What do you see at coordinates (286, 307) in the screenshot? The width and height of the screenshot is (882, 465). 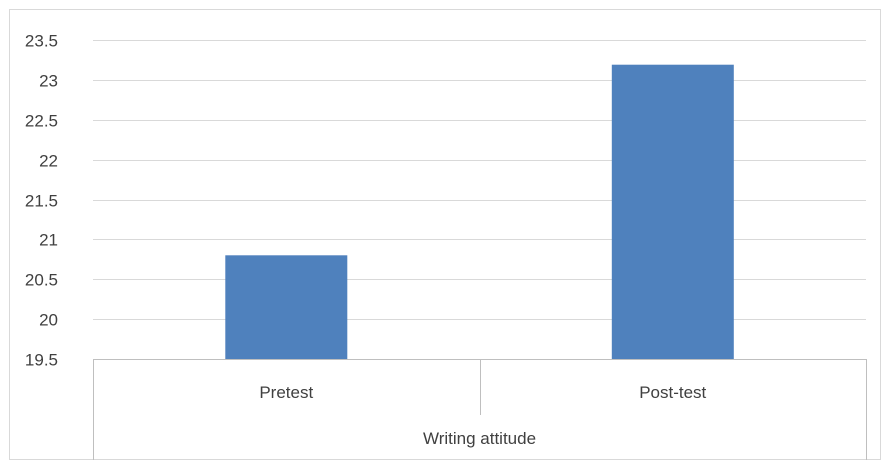 I see `bar-pretest` at bounding box center [286, 307].